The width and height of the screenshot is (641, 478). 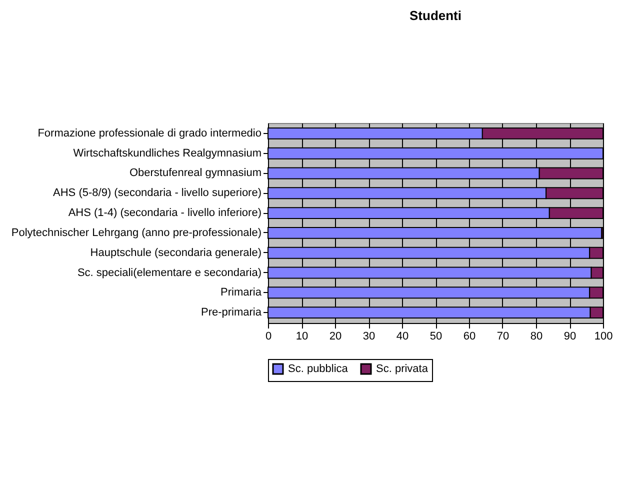 What do you see at coordinates (167, 153) in the screenshot?
I see `y-tick-label: Wirtschaftskundliches Realgymnasium` at bounding box center [167, 153].